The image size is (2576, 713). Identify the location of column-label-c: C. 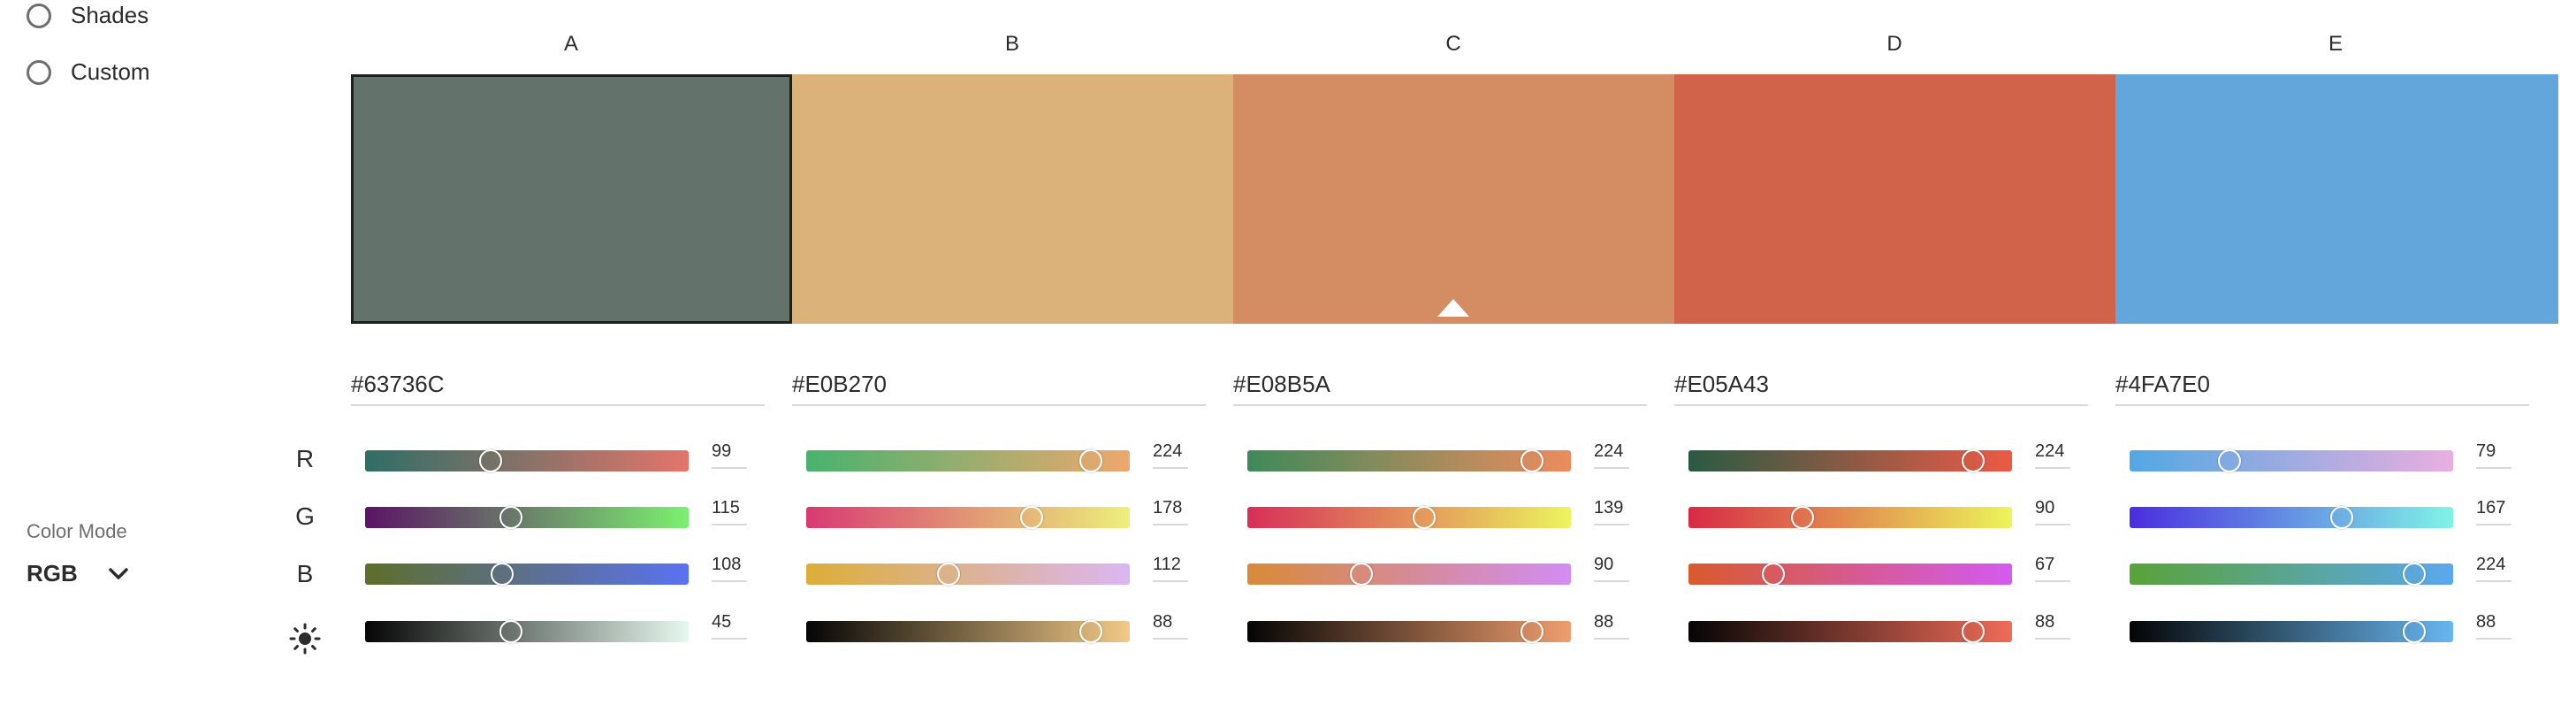
(1453, 44).